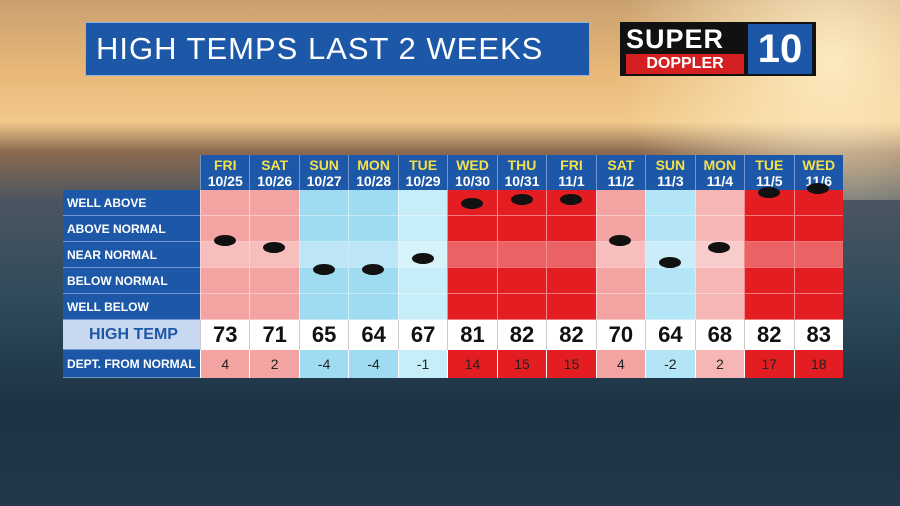  What do you see at coordinates (423, 165) in the screenshot?
I see `day-name: TUE` at bounding box center [423, 165].